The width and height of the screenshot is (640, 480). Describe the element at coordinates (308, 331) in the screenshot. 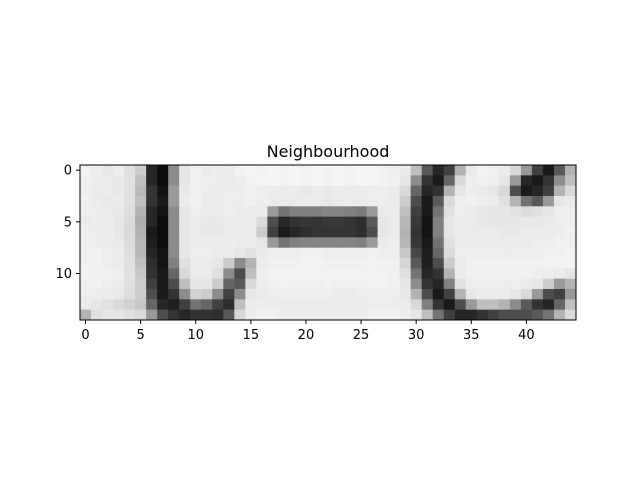

I see `x-axis: 0 5 10 15 20 25 30 35 40` at that location.